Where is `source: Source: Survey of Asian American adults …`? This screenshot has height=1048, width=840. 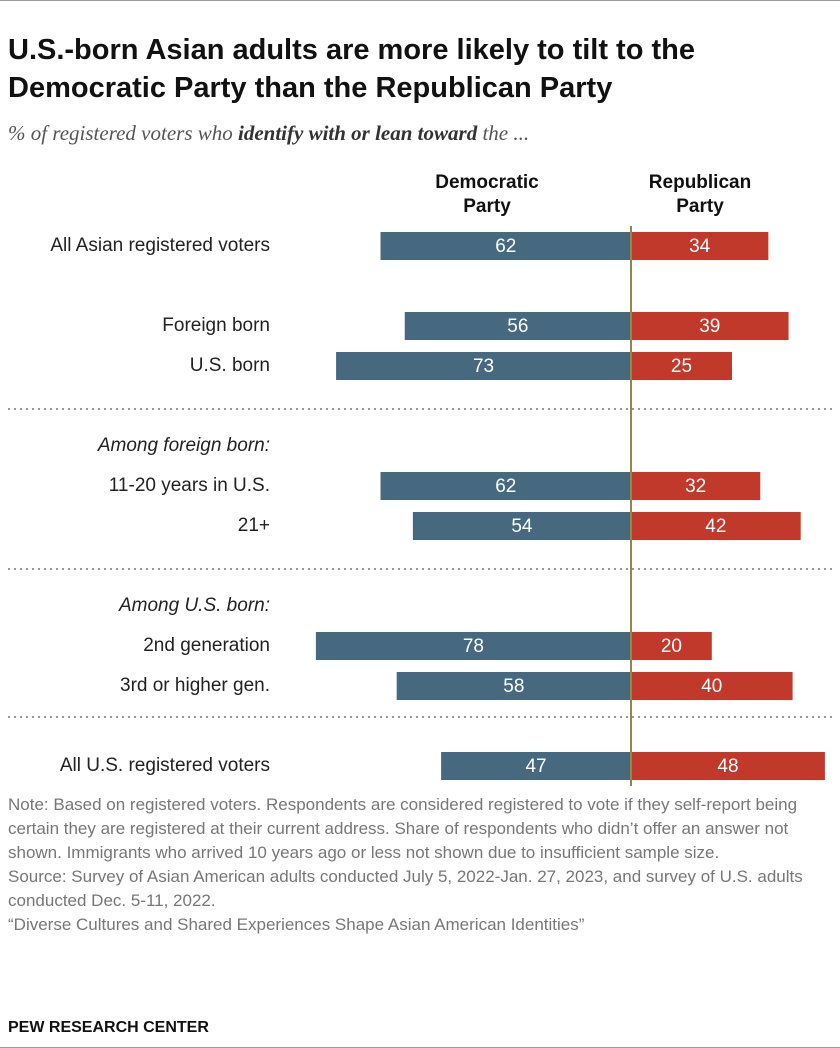
source: Source: Survey of Asian American adults … is located at coordinates (405, 888).